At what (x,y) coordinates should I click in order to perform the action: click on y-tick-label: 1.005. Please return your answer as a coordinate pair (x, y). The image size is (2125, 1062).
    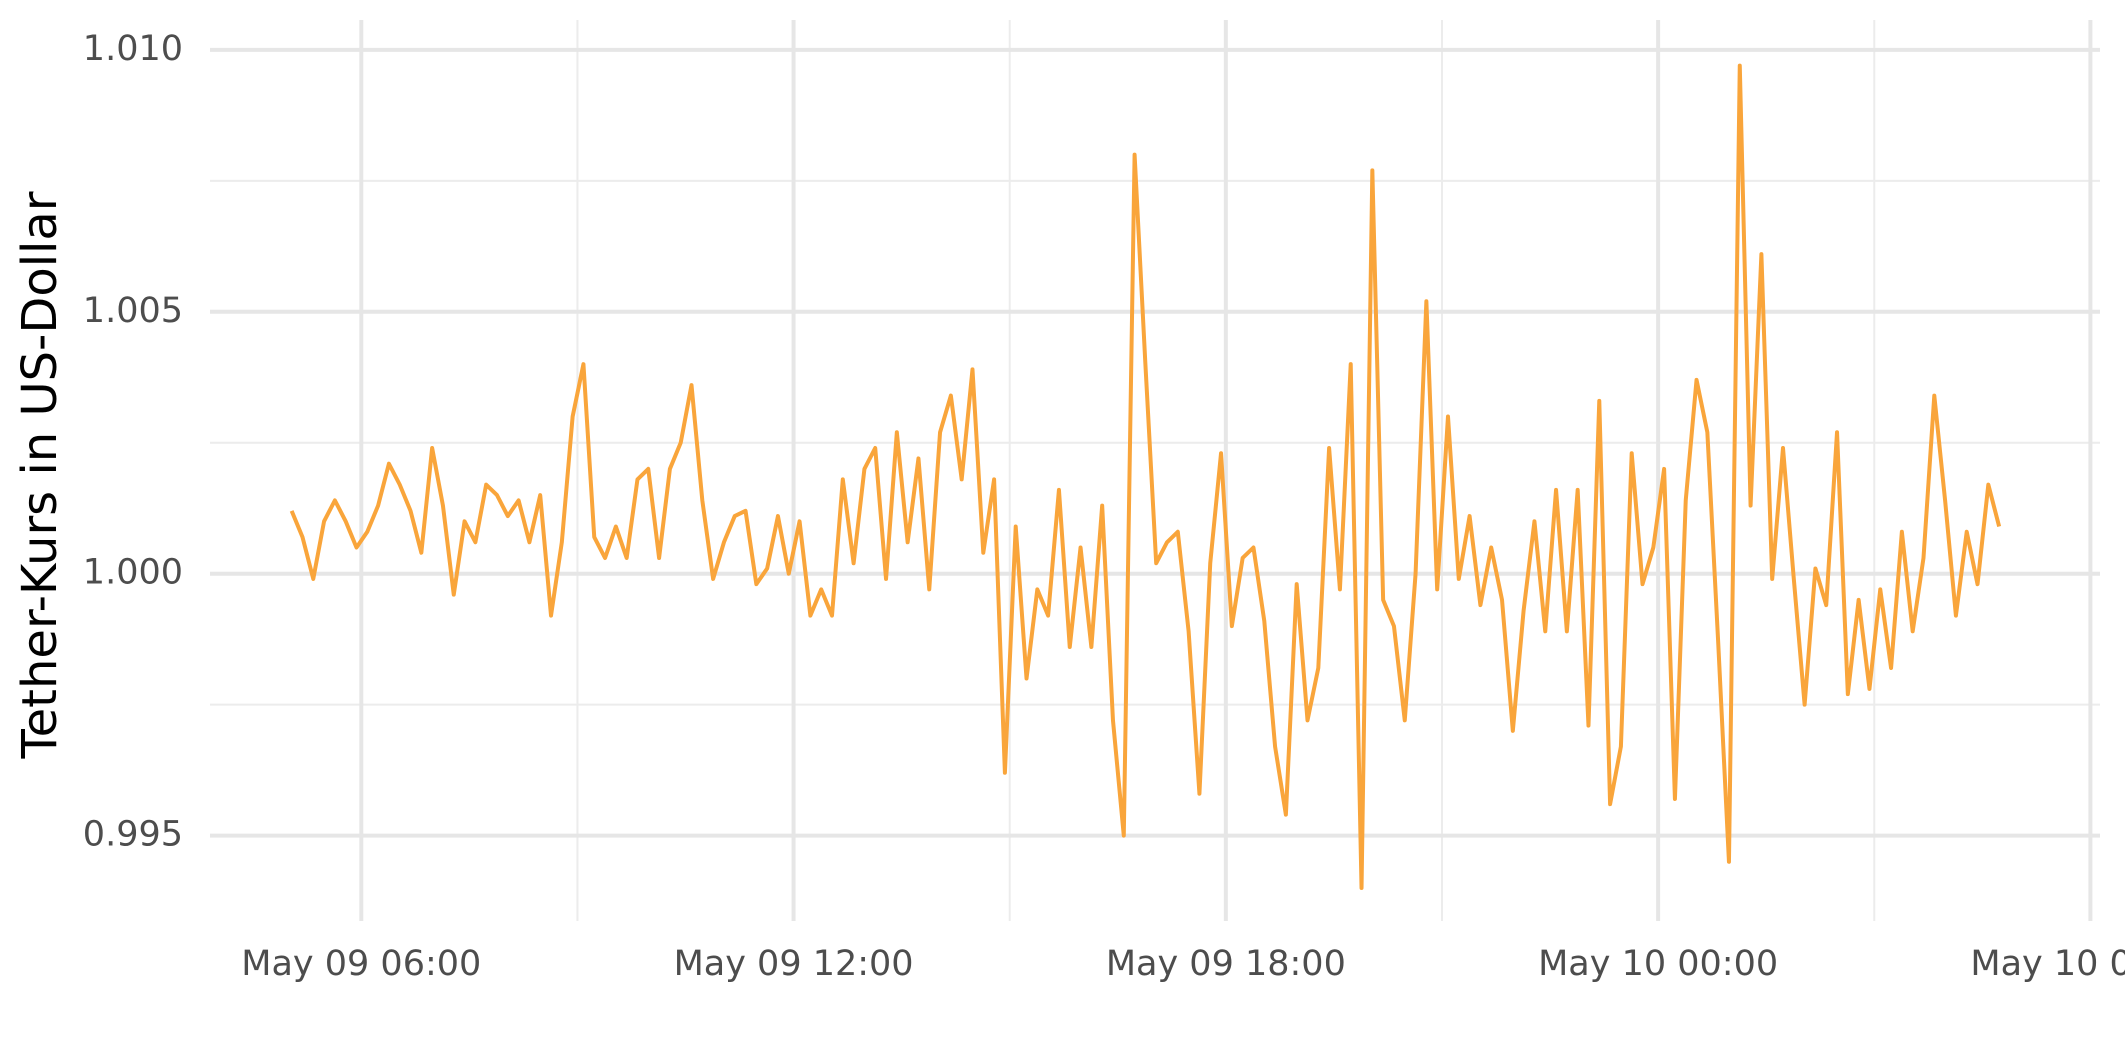
    Looking at the image, I should click on (133, 311).